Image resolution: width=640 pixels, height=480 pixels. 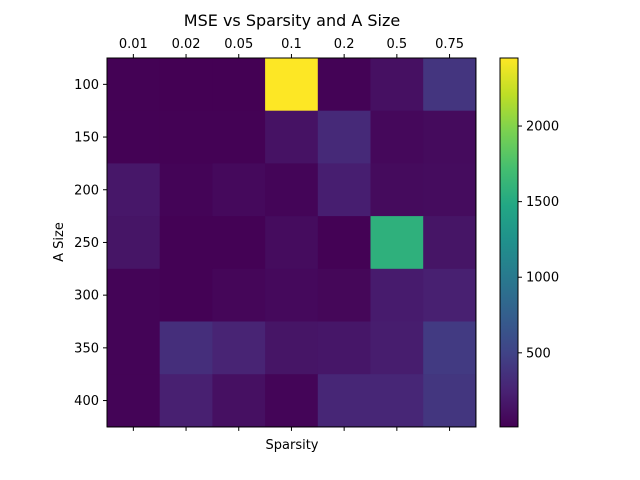 I want to click on y-tick-label: 400, so click(x=86, y=401).